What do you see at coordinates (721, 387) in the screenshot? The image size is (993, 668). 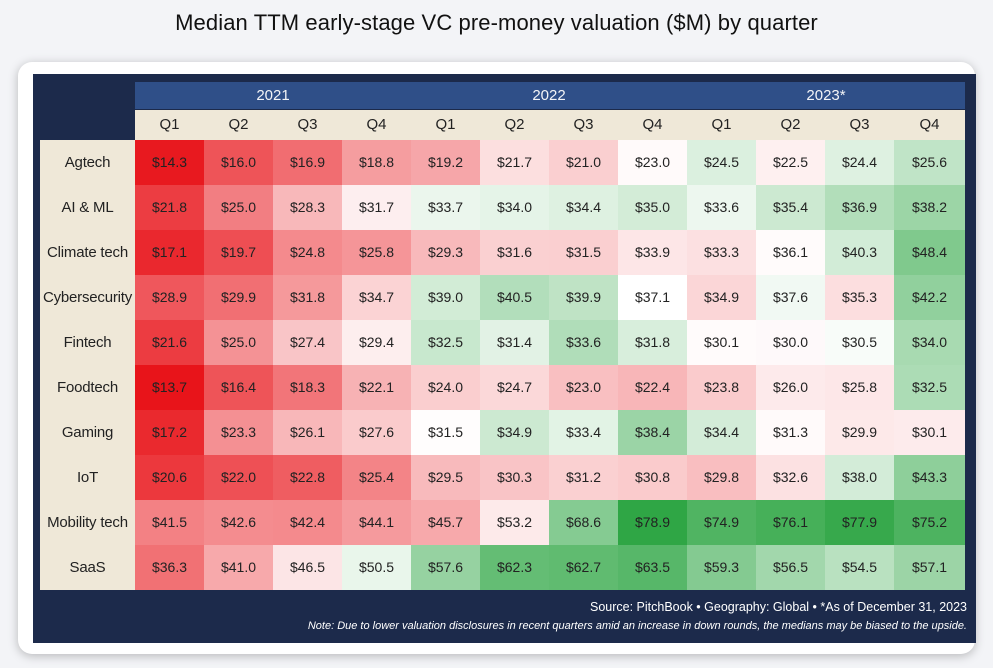 I see `heatmap-cell: $23.8` at bounding box center [721, 387].